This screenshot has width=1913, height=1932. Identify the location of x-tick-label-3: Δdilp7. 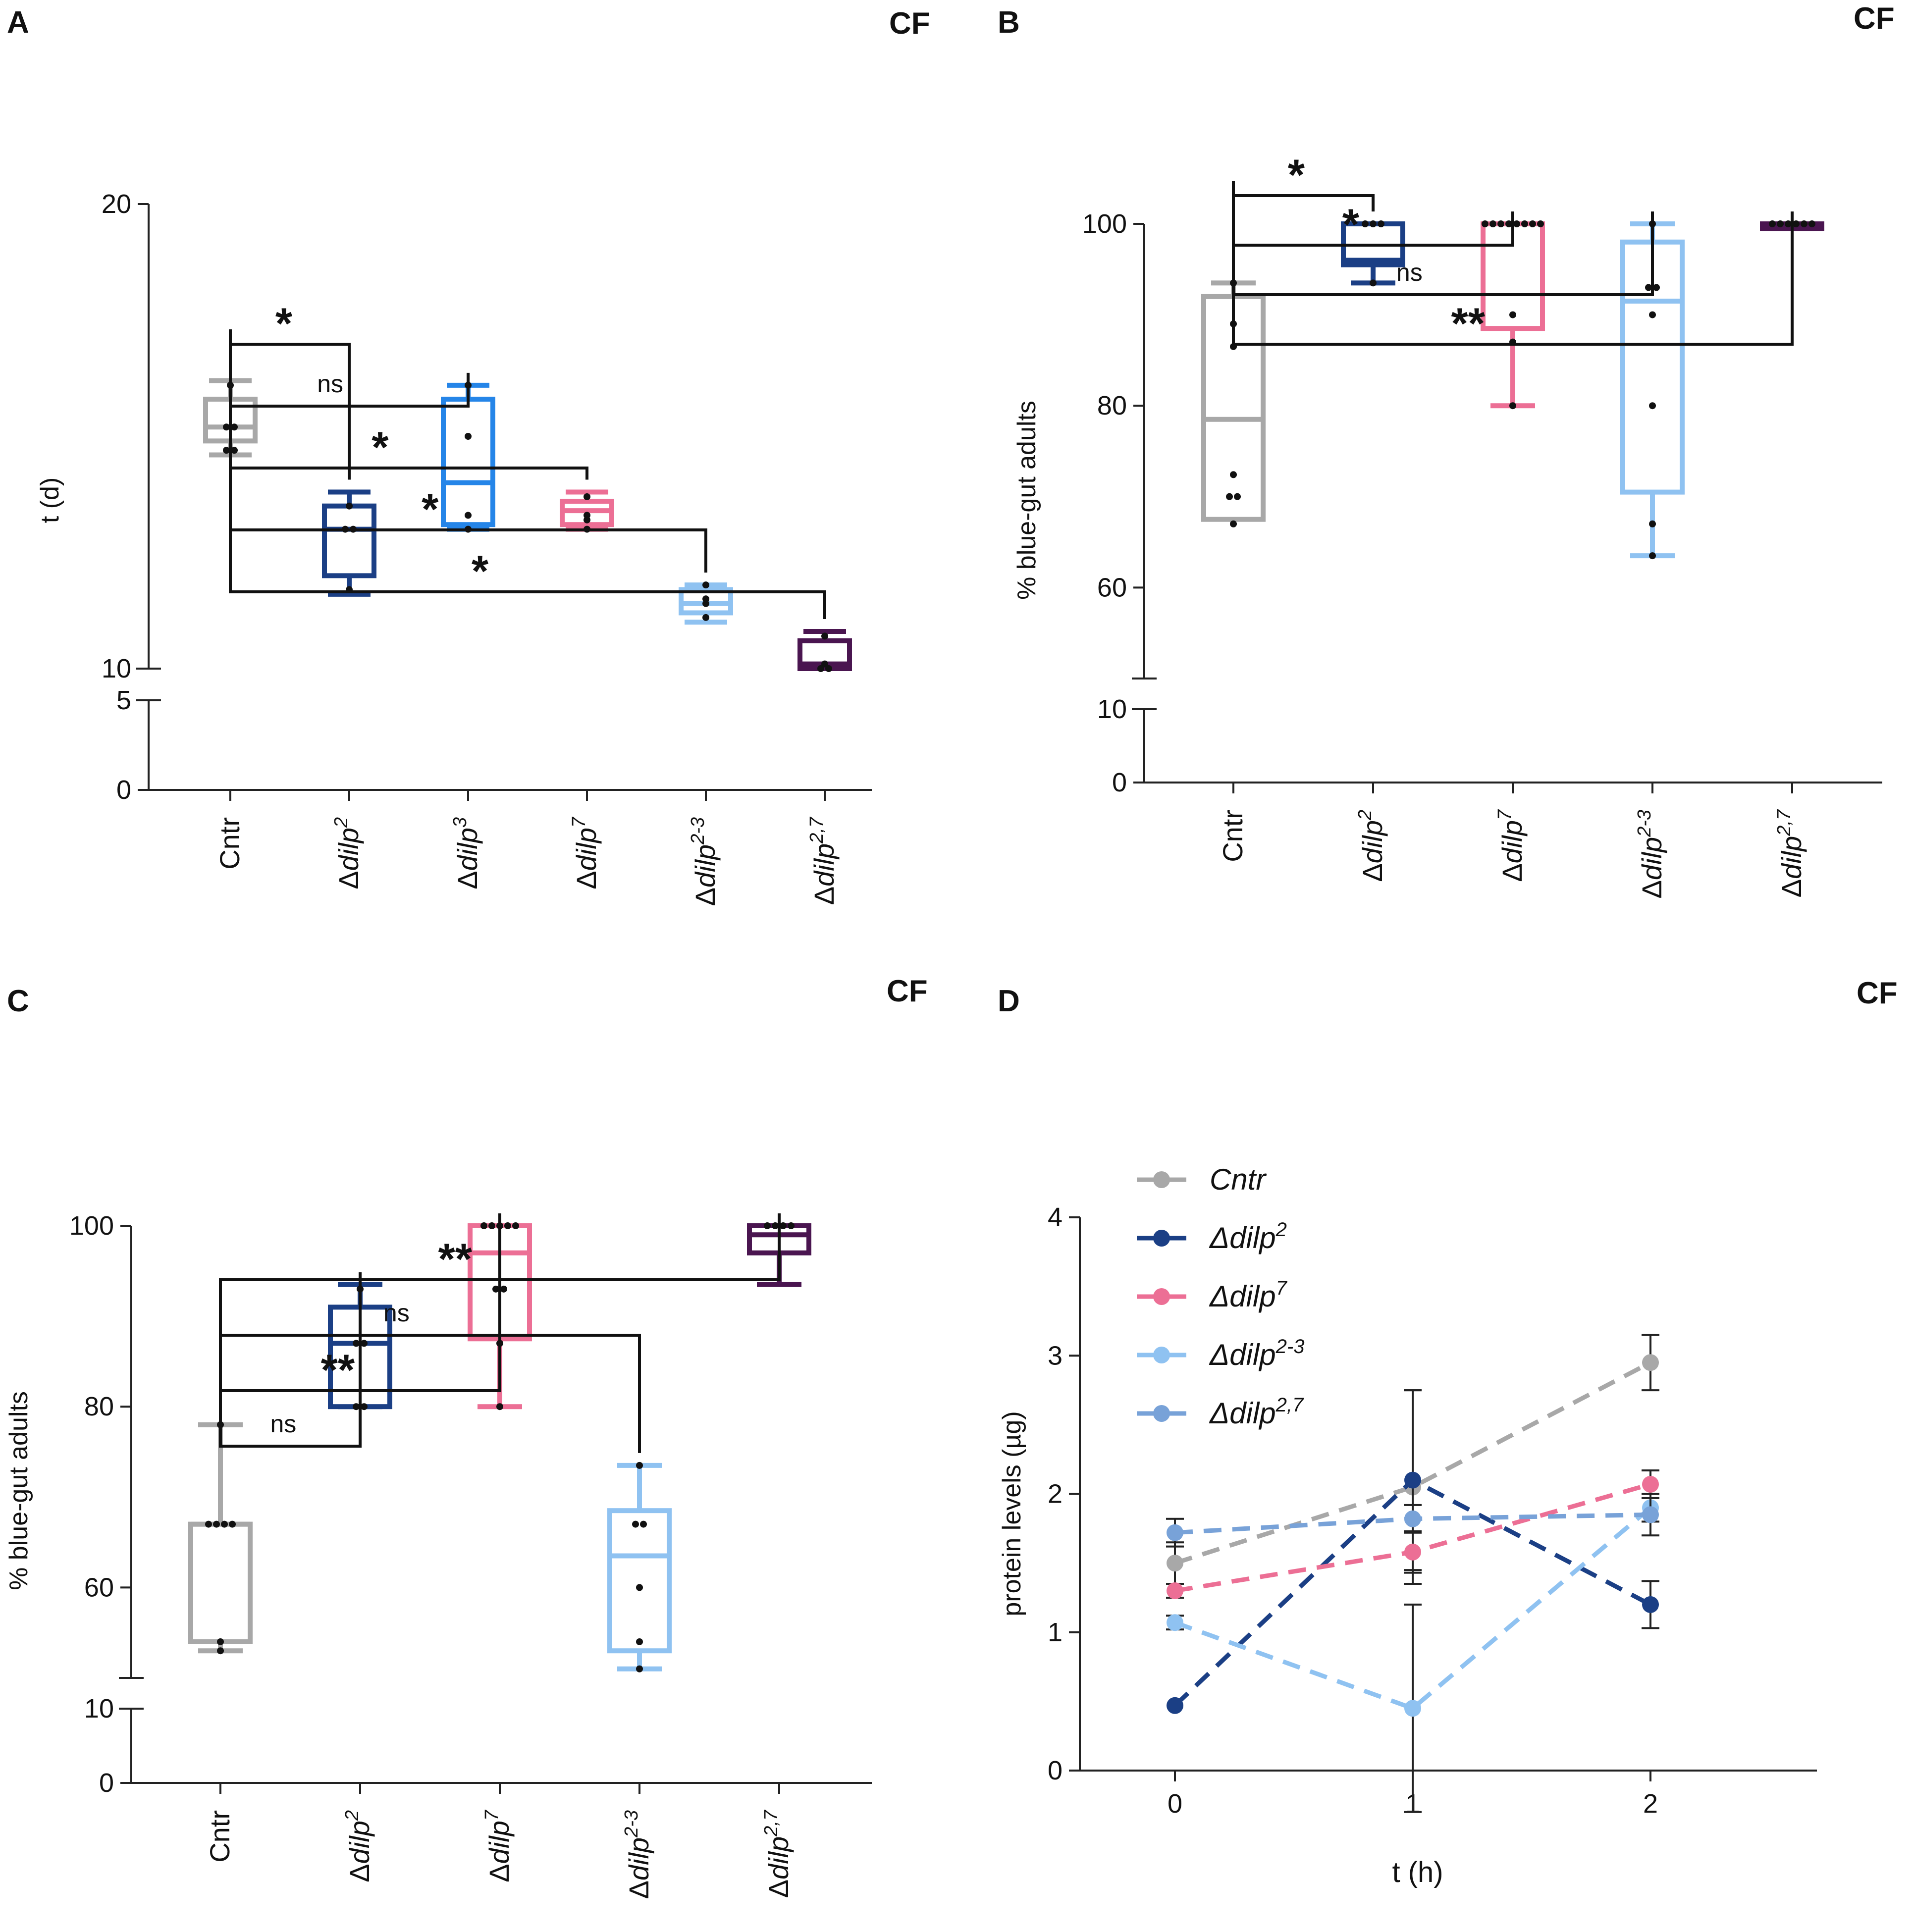
(586, 852).